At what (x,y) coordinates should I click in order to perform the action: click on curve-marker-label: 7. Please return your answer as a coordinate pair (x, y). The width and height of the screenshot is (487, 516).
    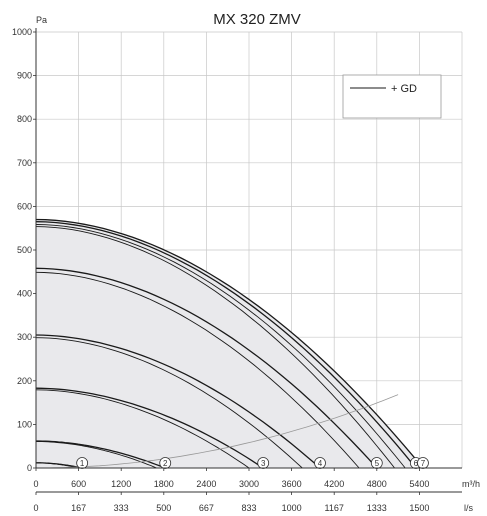
    Looking at the image, I should click on (423, 463).